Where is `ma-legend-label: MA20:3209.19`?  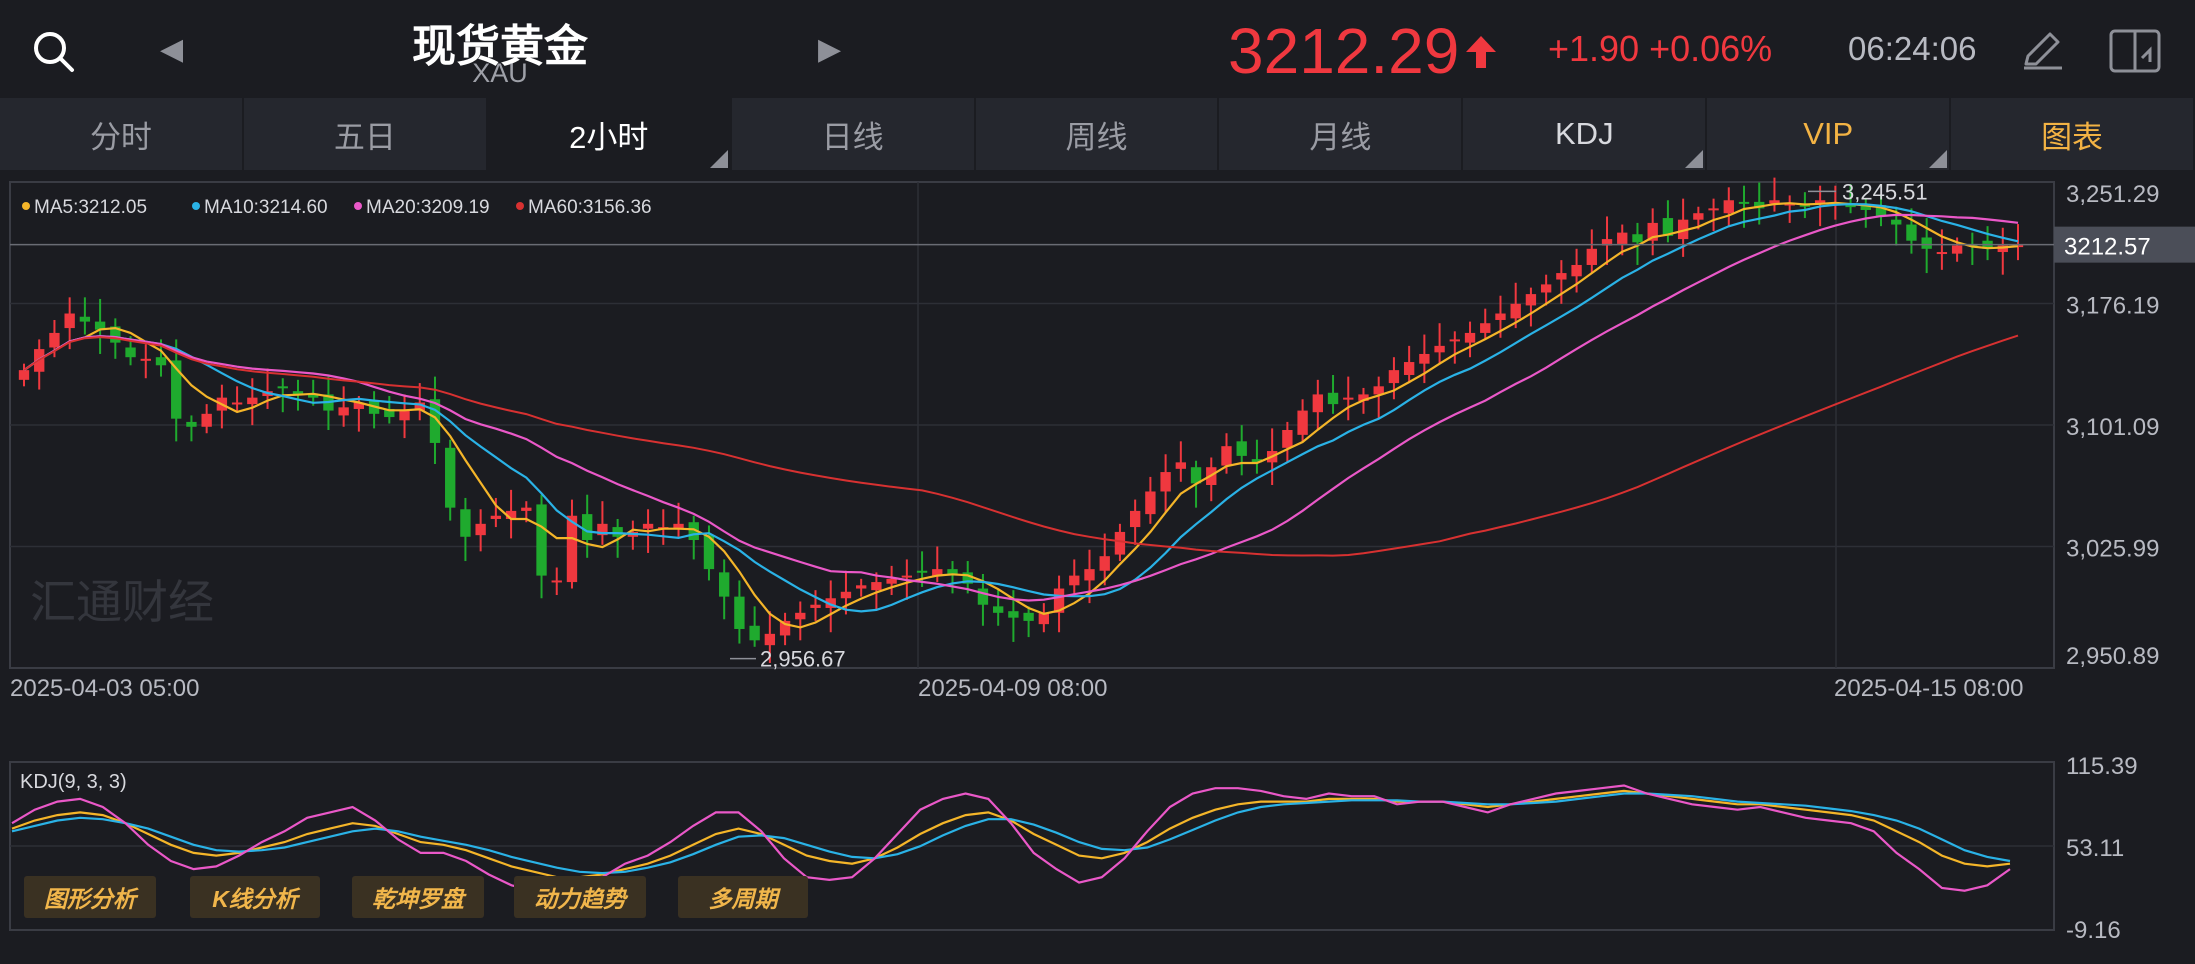 ma-legend-label: MA20:3209.19 is located at coordinates (428, 207).